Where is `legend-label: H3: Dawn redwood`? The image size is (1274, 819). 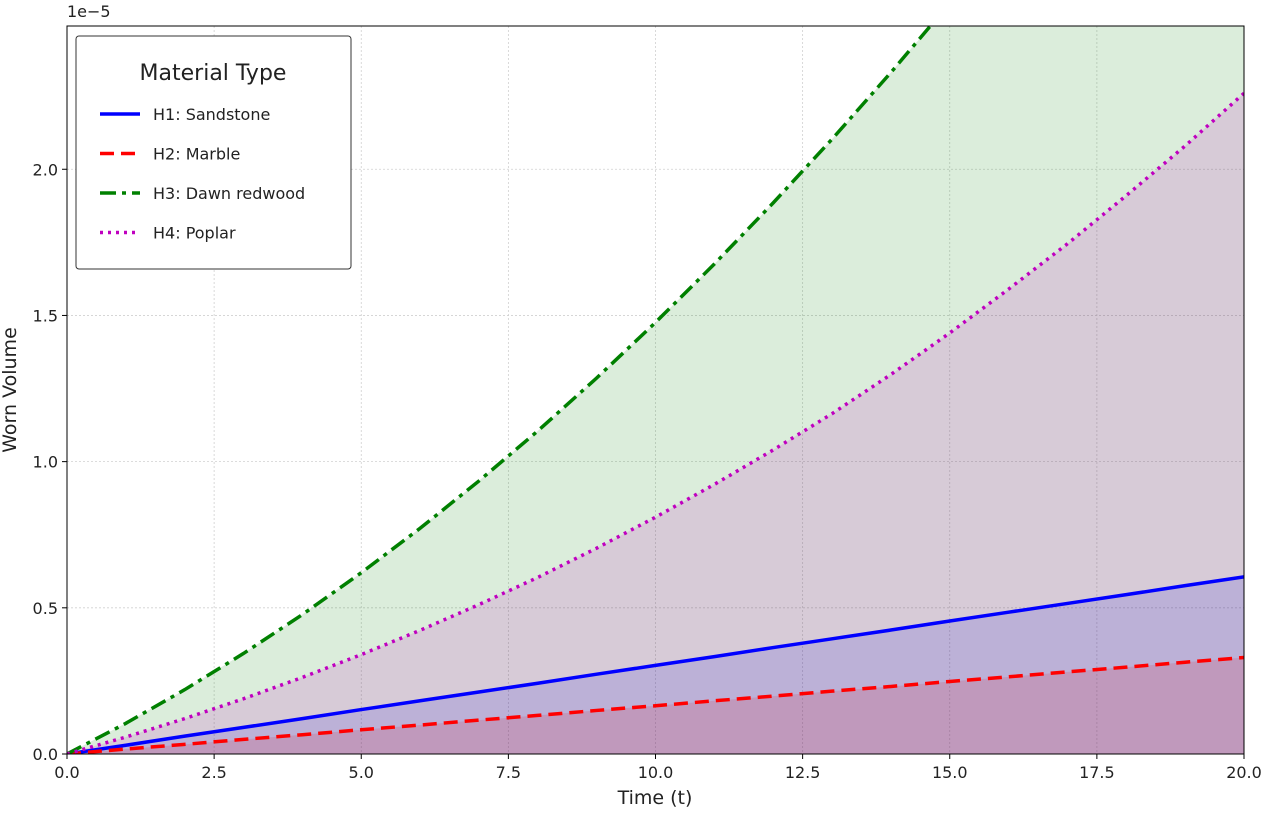 legend-label: H3: Dawn redwood is located at coordinates (229, 193).